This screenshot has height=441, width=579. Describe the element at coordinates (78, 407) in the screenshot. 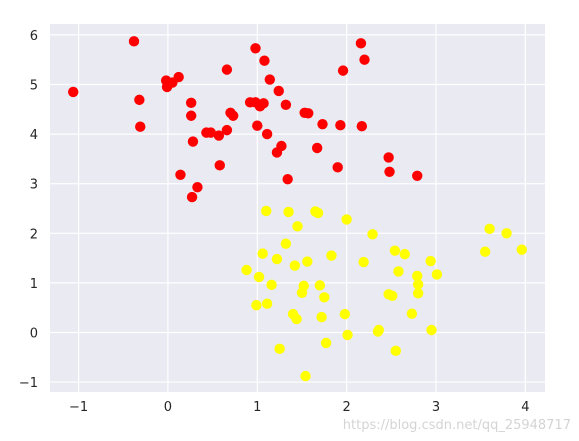

I see `x-tick-label: −1` at that location.